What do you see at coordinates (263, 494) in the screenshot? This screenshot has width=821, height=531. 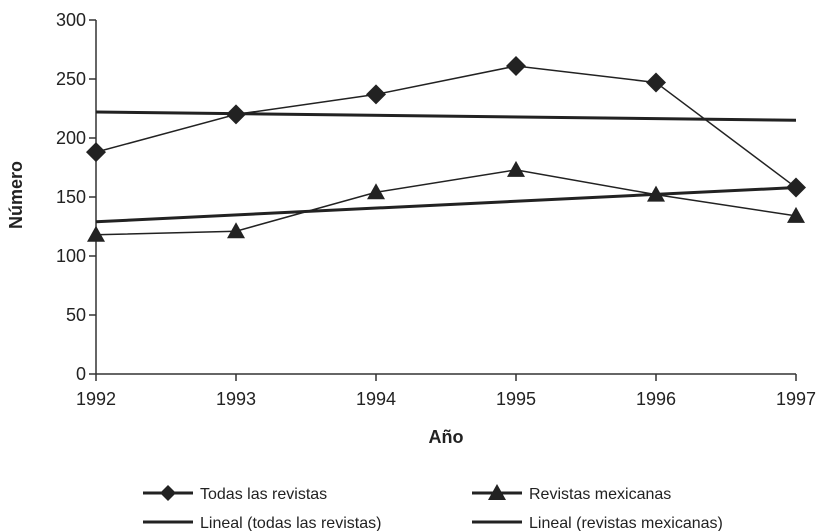 I see `legend-label-series-1: Todas las revistas` at bounding box center [263, 494].